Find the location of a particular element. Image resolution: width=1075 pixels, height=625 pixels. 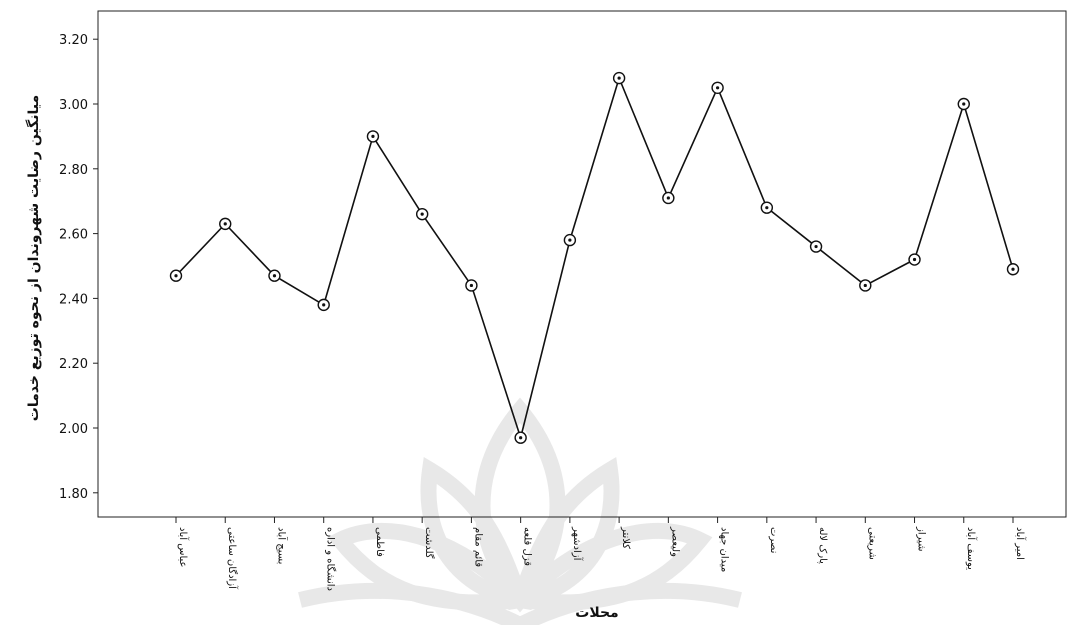

x-category-label: فاطمی is located at coordinates (379, 542).